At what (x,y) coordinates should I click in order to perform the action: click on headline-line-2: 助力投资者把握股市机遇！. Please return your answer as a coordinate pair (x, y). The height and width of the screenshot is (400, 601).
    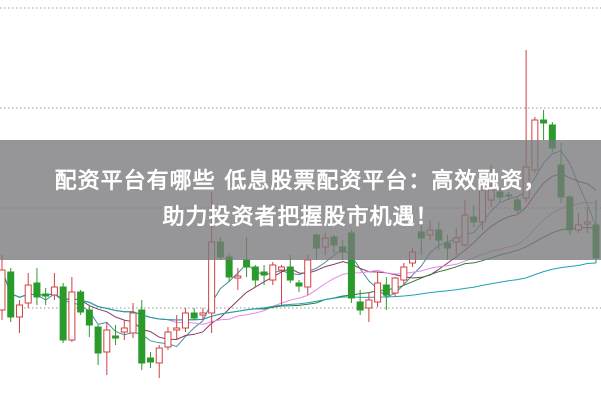
    Looking at the image, I should click on (300, 217).